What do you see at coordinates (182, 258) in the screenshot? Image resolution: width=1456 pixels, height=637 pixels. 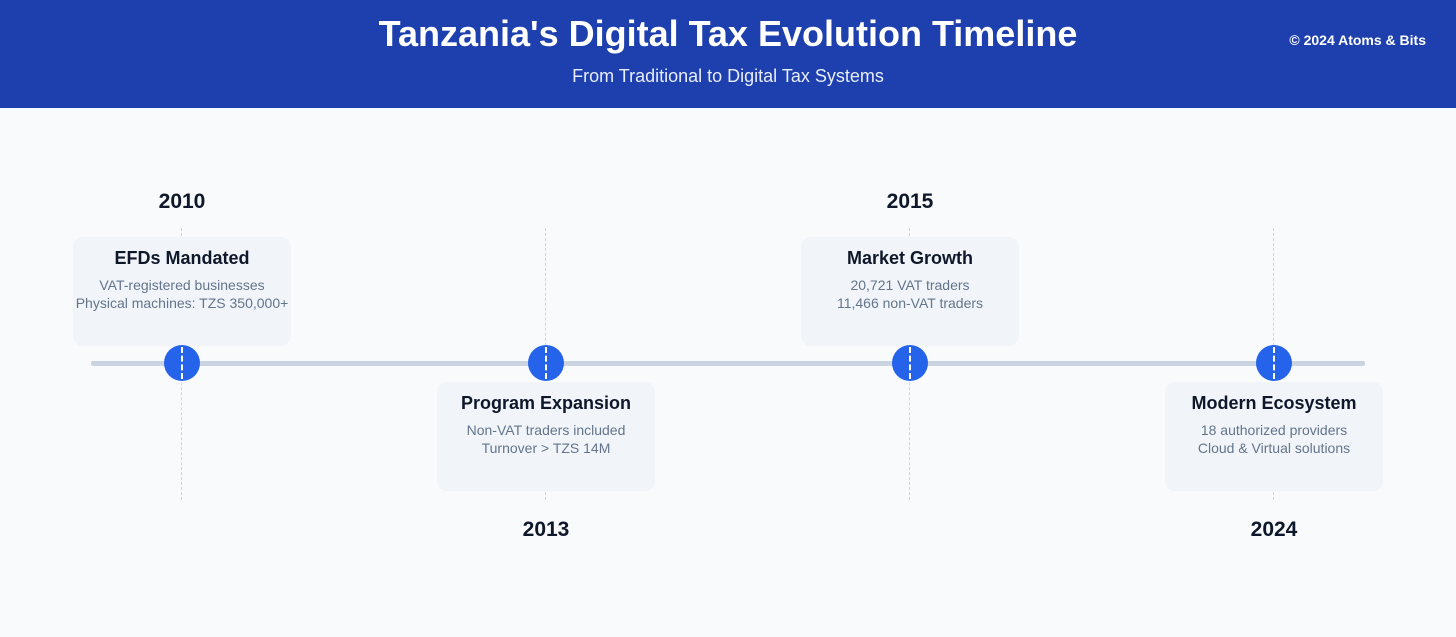 I see `milestone-title: EFDs Mandated` at bounding box center [182, 258].